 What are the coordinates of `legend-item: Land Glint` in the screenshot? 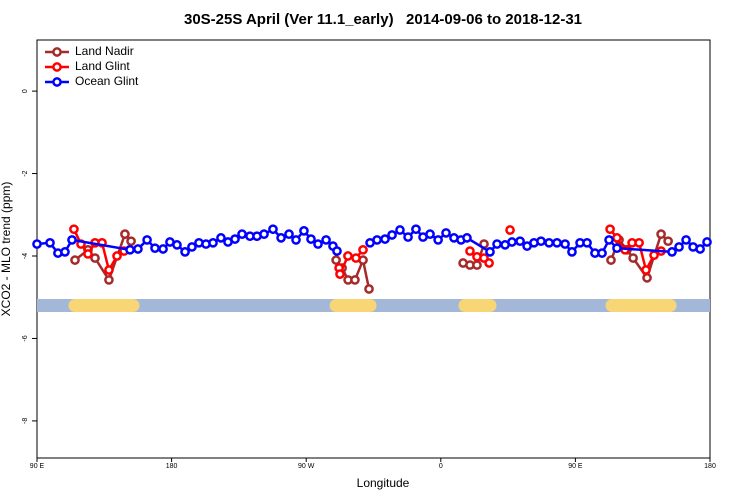 It's located at (87, 66).